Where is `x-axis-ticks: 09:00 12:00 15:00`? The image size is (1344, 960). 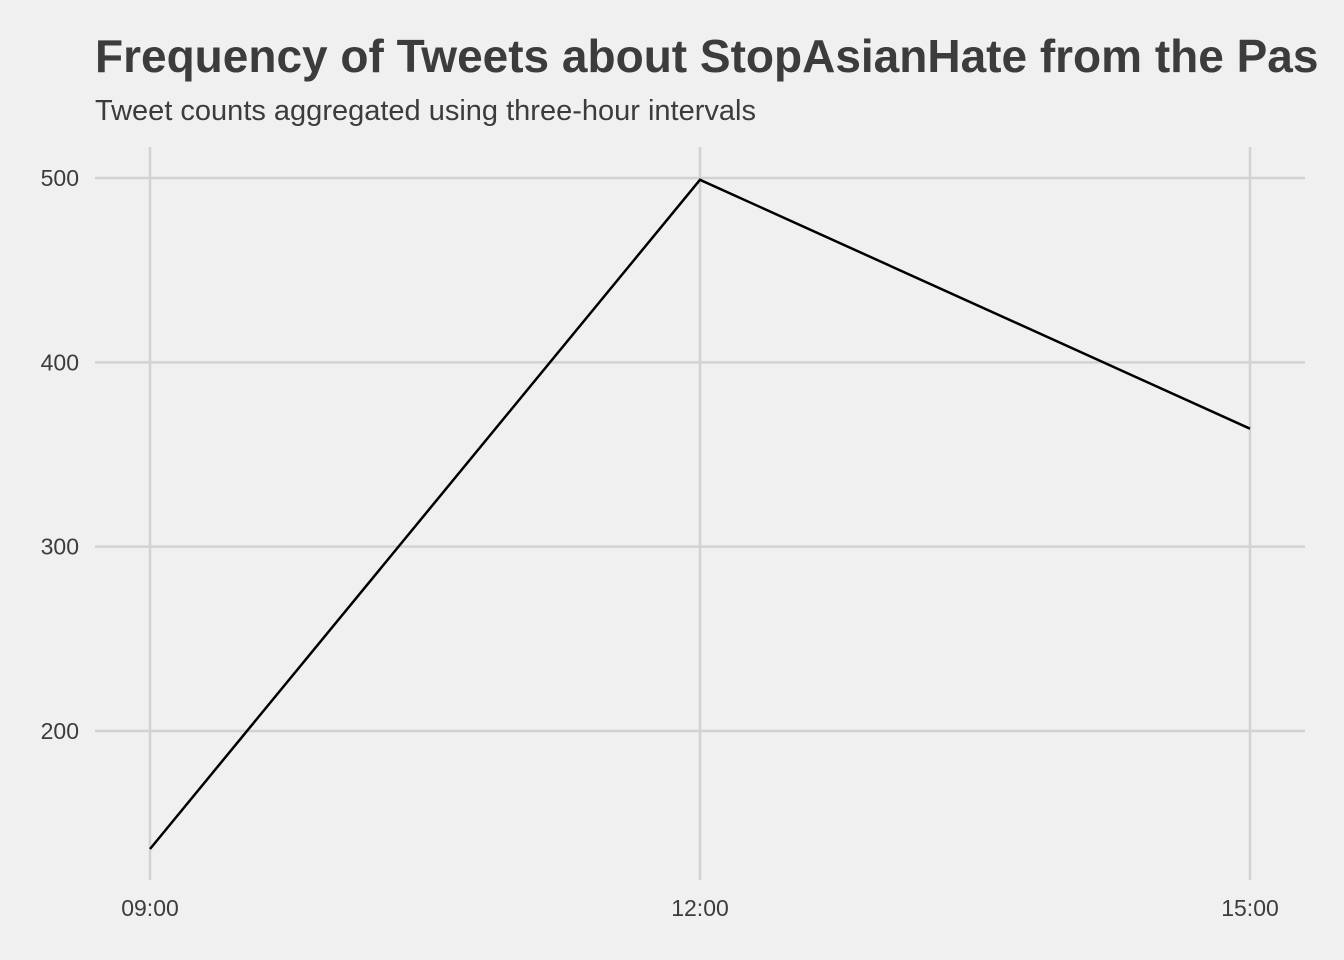 x-axis-ticks: 09:00 12:00 15:00 is located at coordinates (700, 908).